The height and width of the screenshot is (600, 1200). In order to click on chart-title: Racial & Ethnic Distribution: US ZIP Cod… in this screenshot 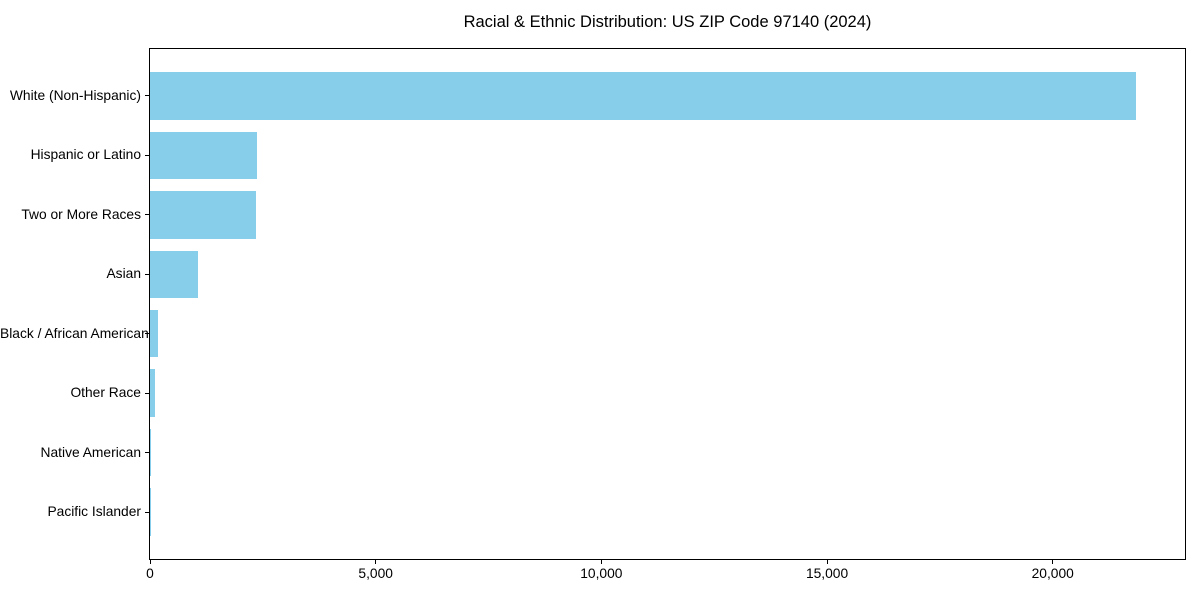, I will do `click(667, 22)`.